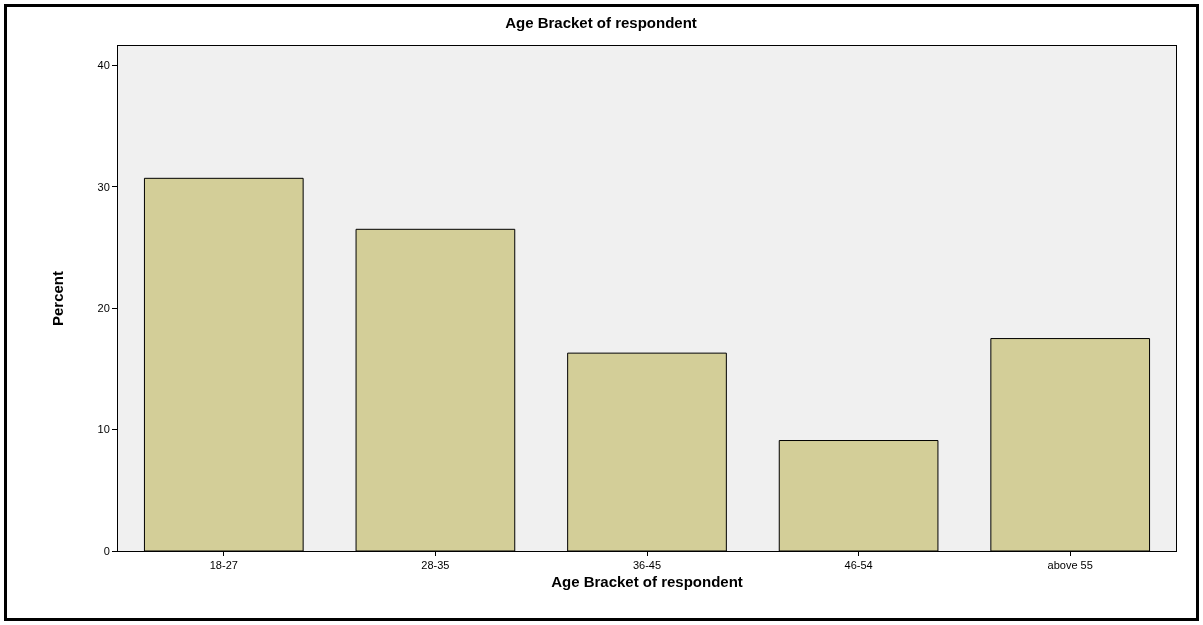 The image size is (1203, 625). Describe the element at coordinates (435, 565) in the screenshot. I see `x-tick-label: 28-35` at that location.